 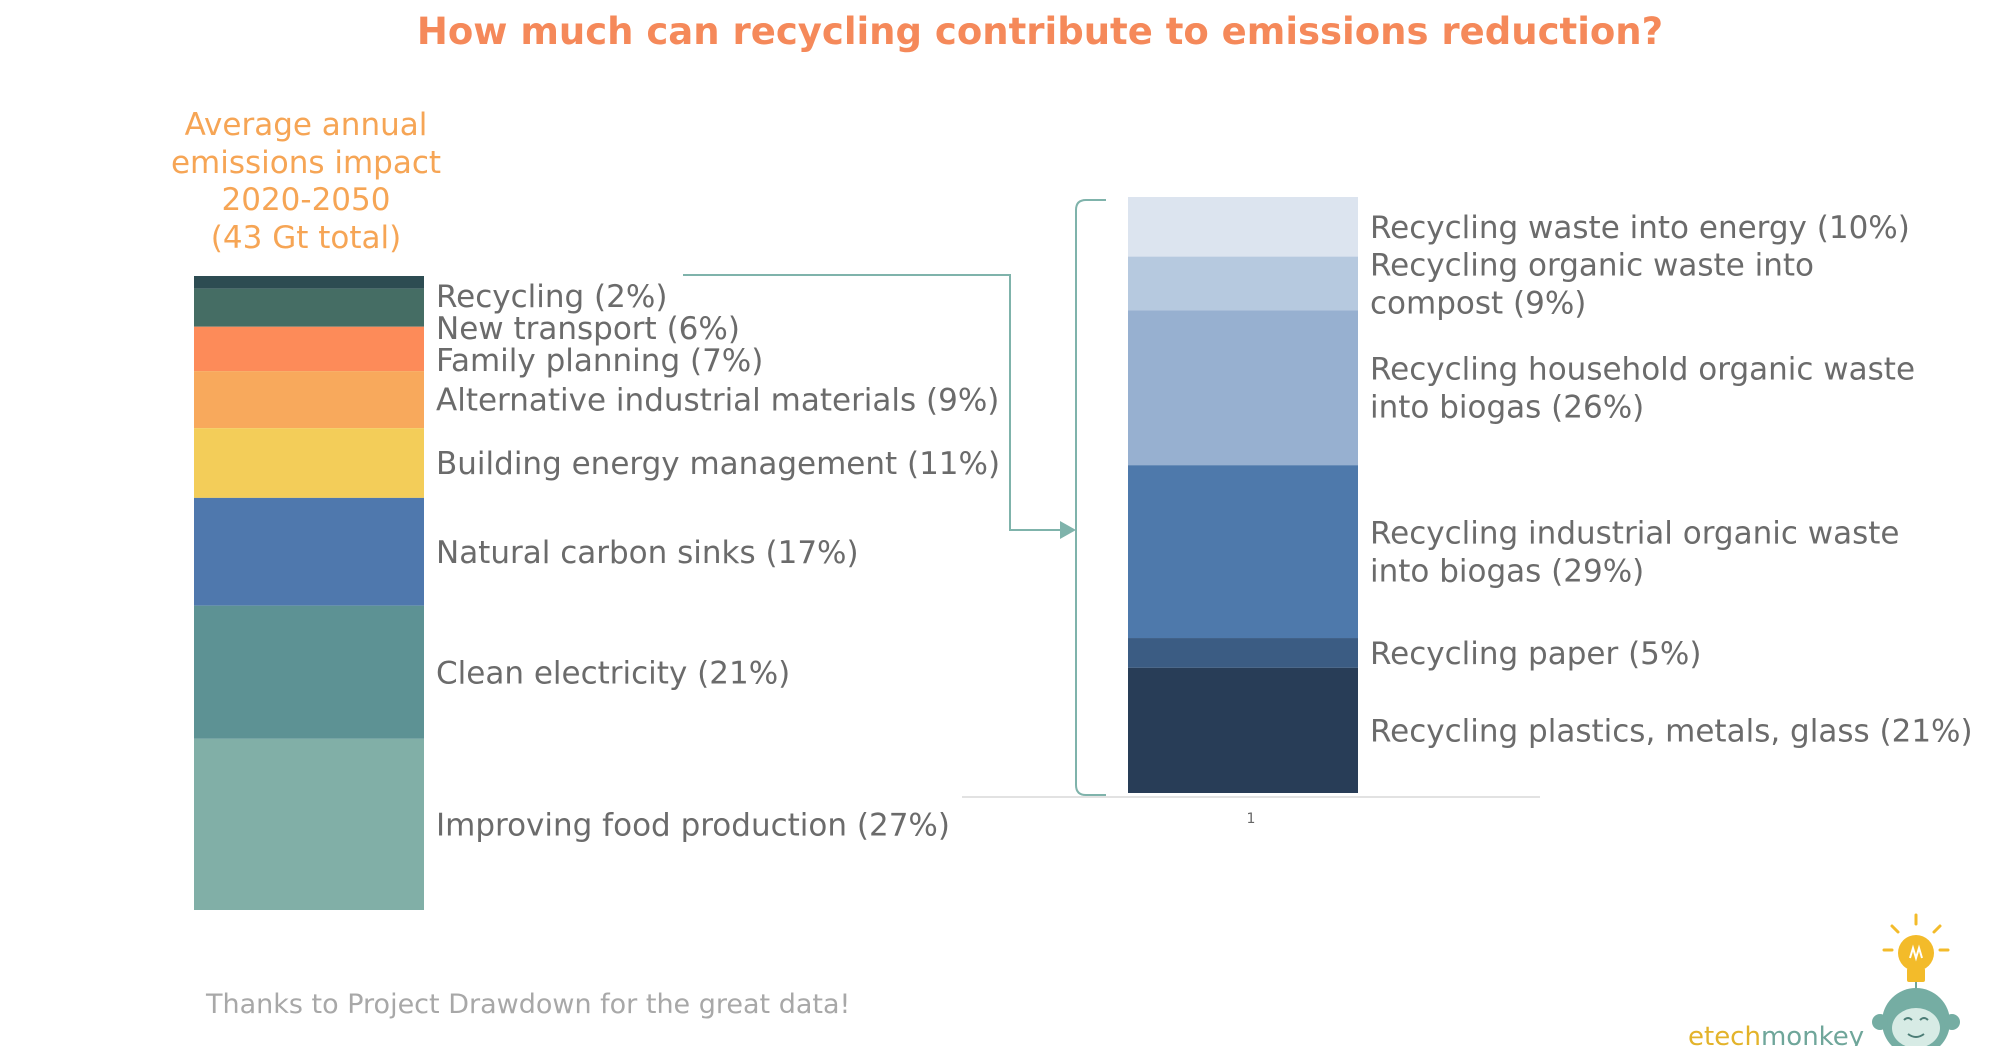 What do you see at coordinates (309, 307) in the screenshot?
I see `left-bar-segment-new-transport` at bounding box center [309, 307].